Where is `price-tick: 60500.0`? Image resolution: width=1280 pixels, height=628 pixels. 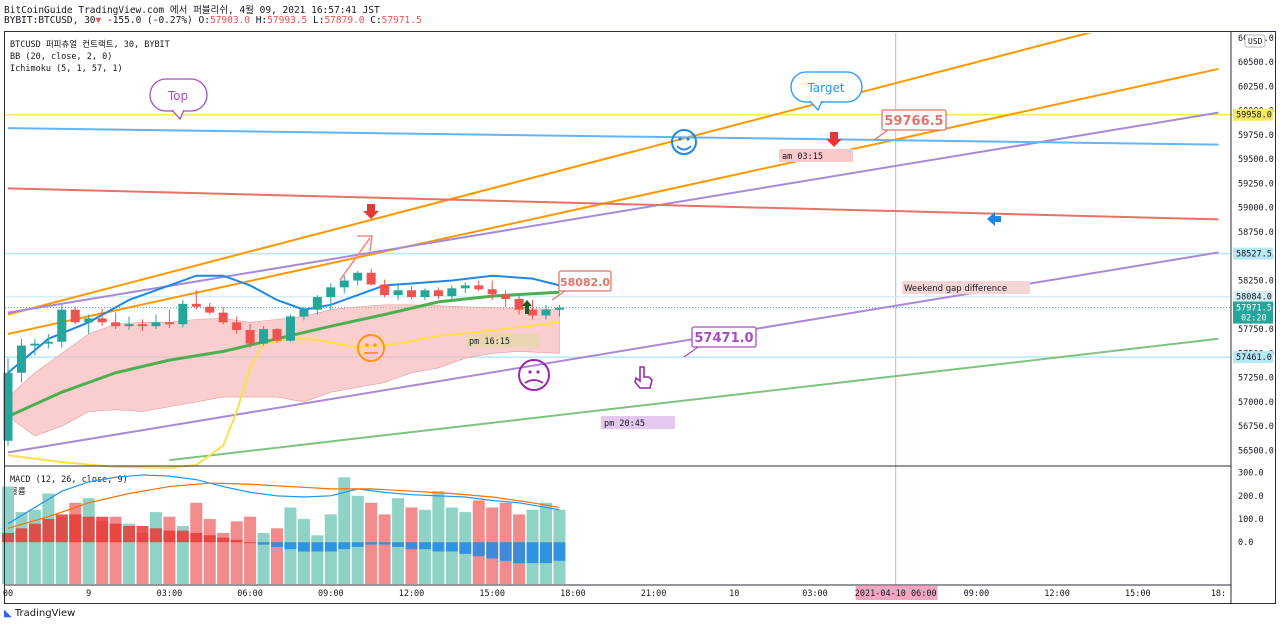
price-tick: 60500.0 is located at coordinates (1256, 63).